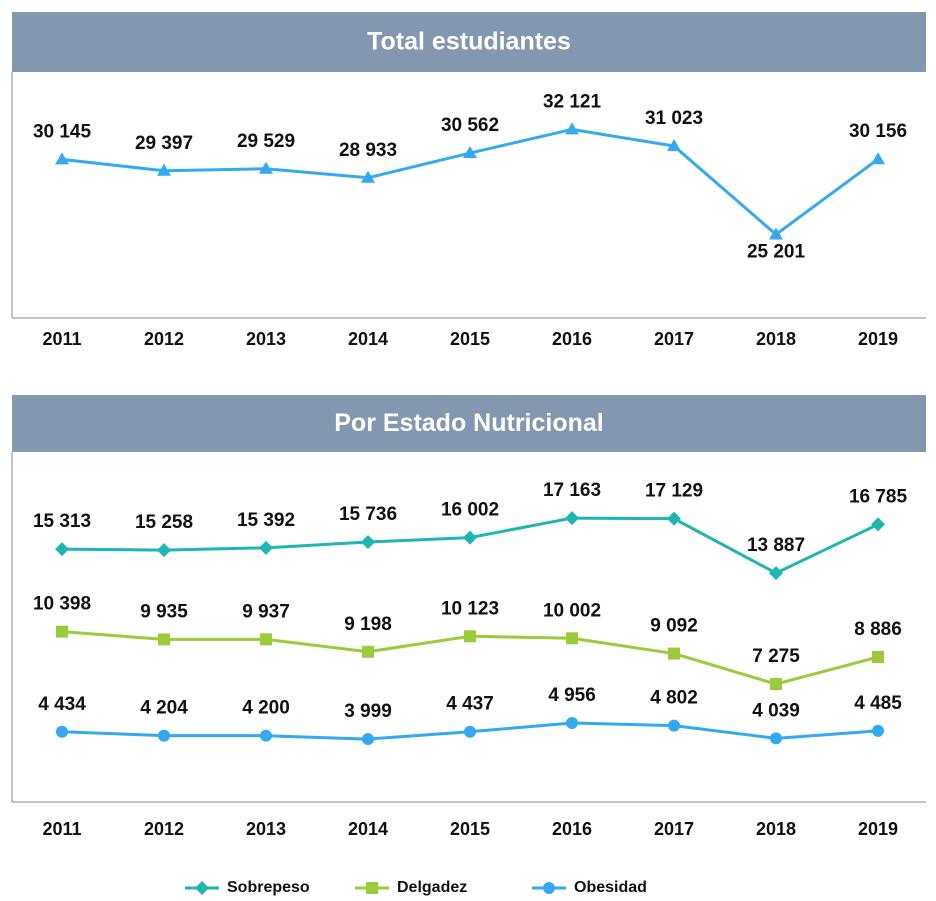  What do you see at coordinates (878, 131) in the screenshot?
I see `data-label: 30 156` at bounding box center [878, 131].